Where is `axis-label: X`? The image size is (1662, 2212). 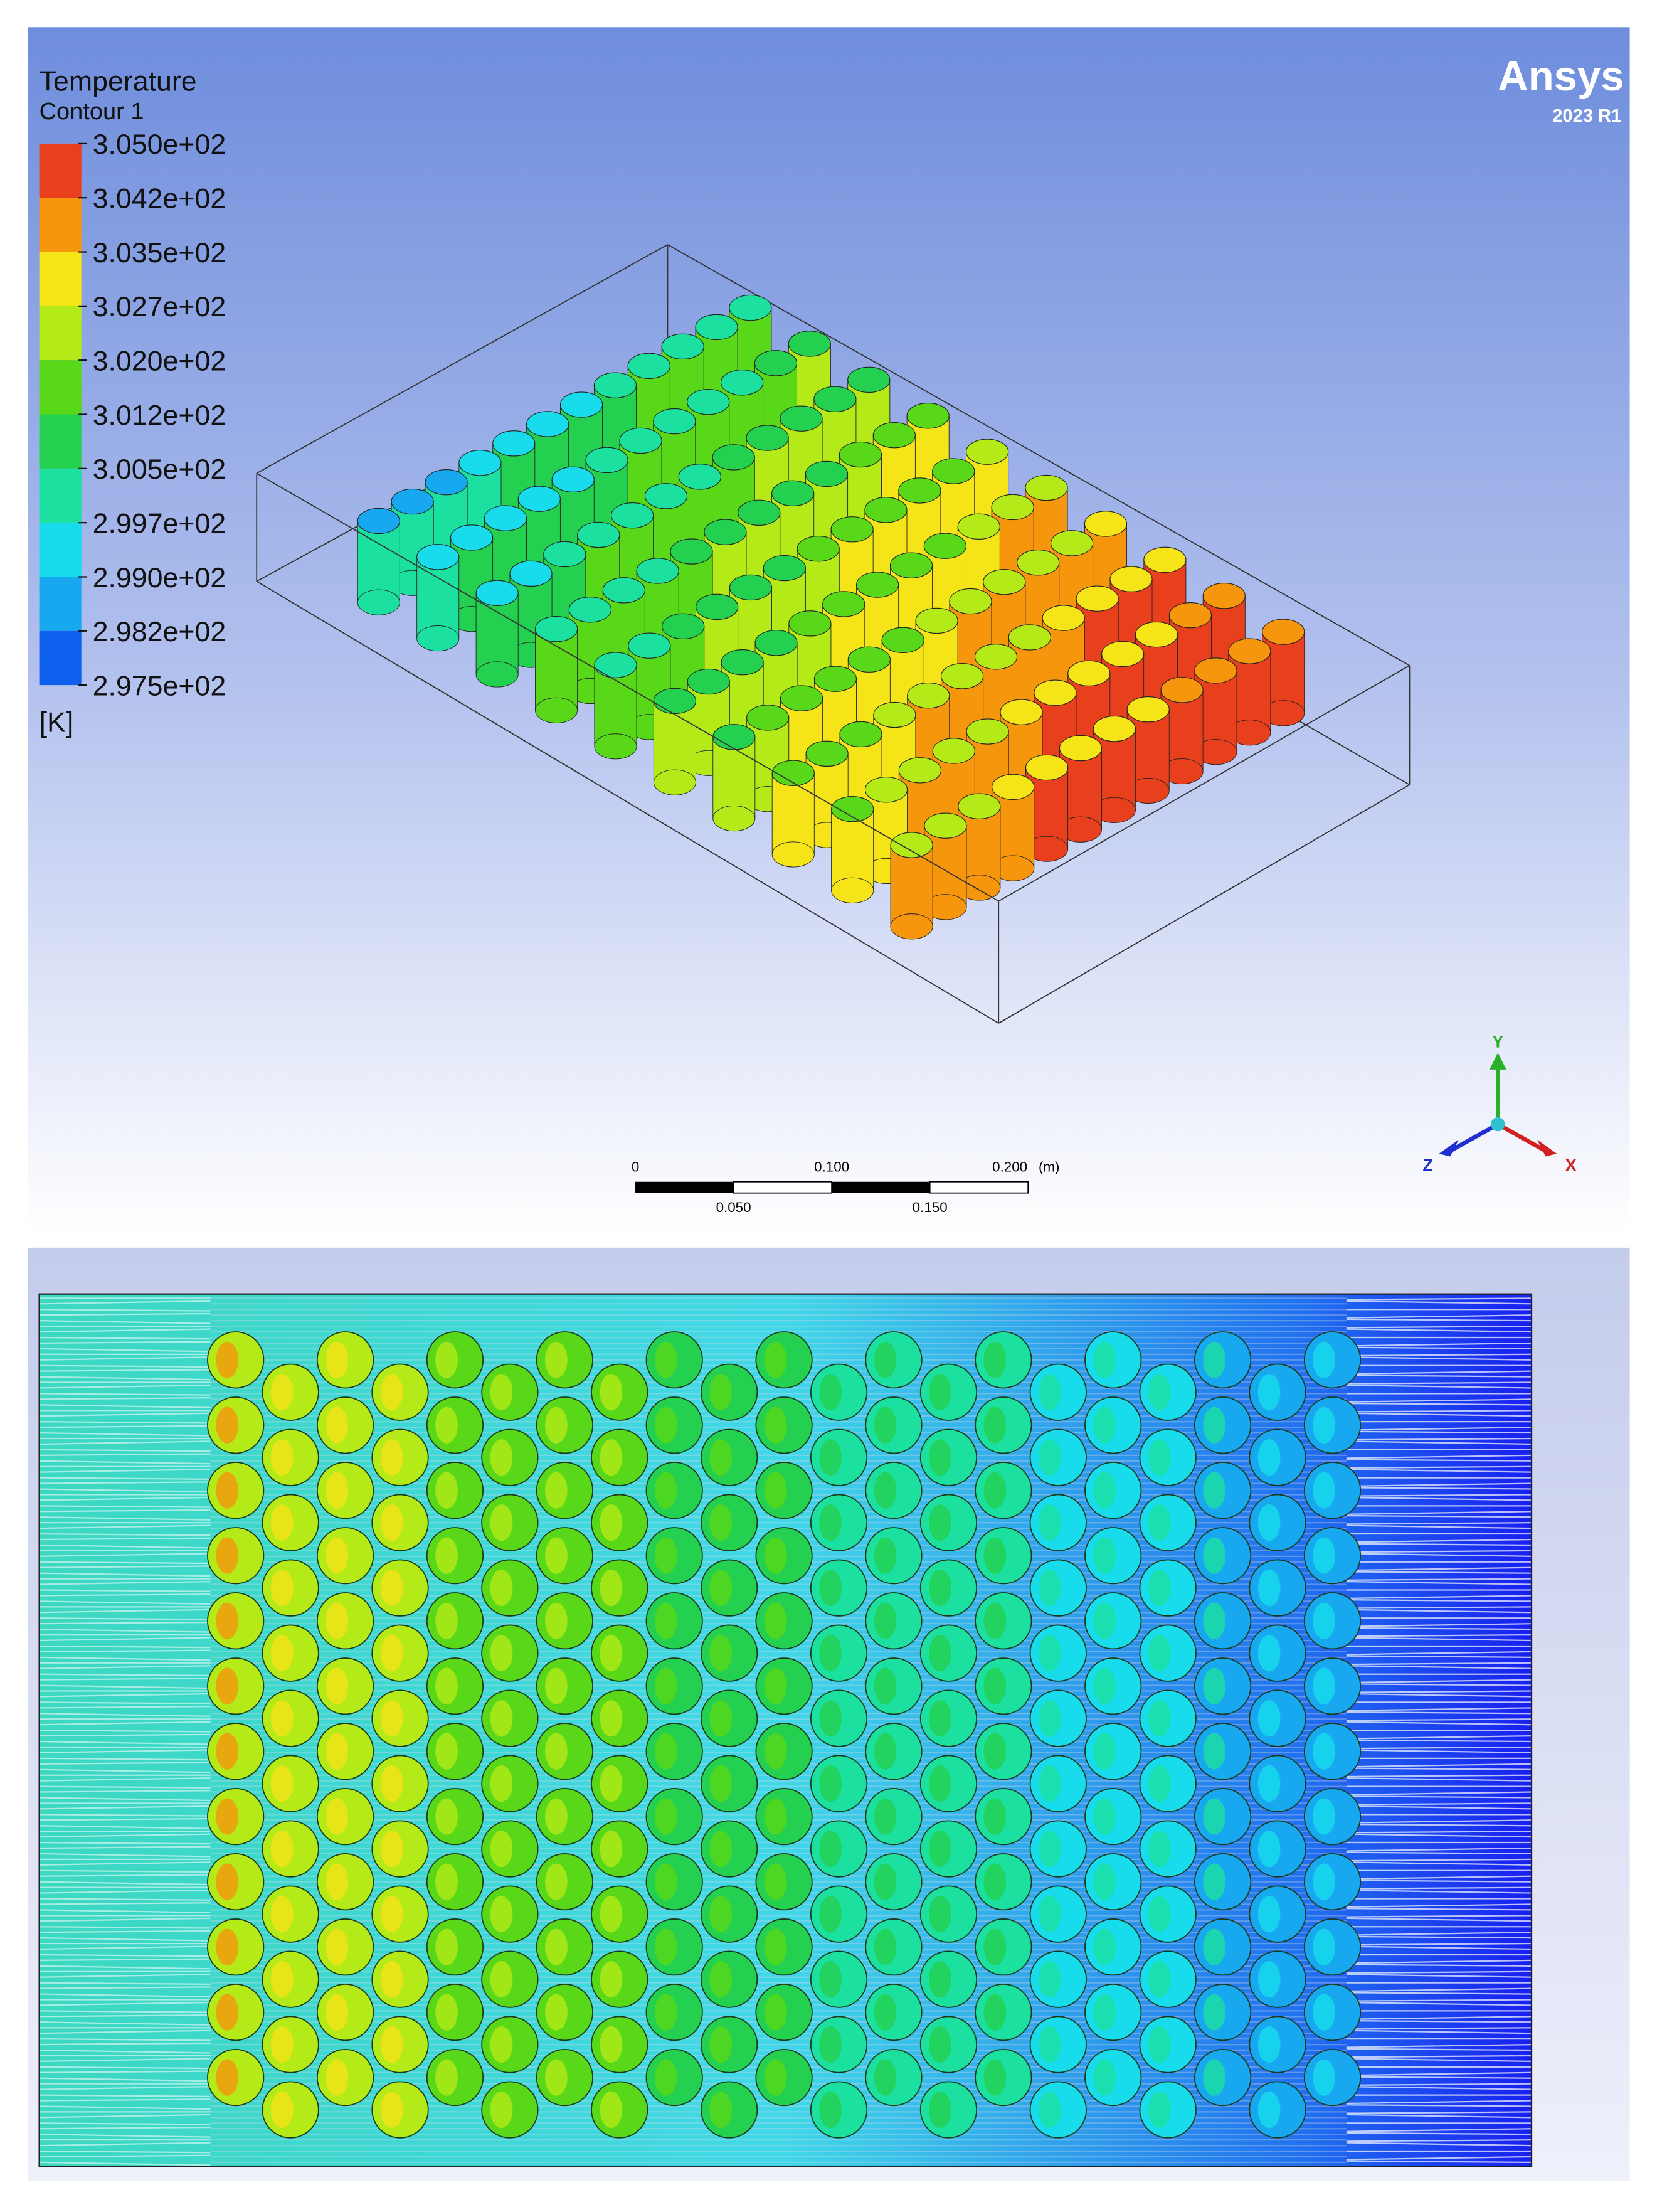
axis-label: X is located at coordinates (1571, 1165).